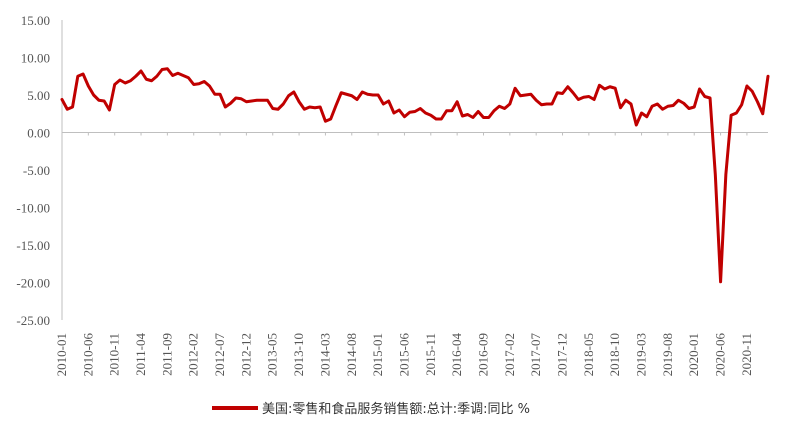 The image size is (790, 433). What do you see at coordinates (35, 58) in the screenshot?
I see `y-tick-label: 10.00` at bounding box center [35, 58].